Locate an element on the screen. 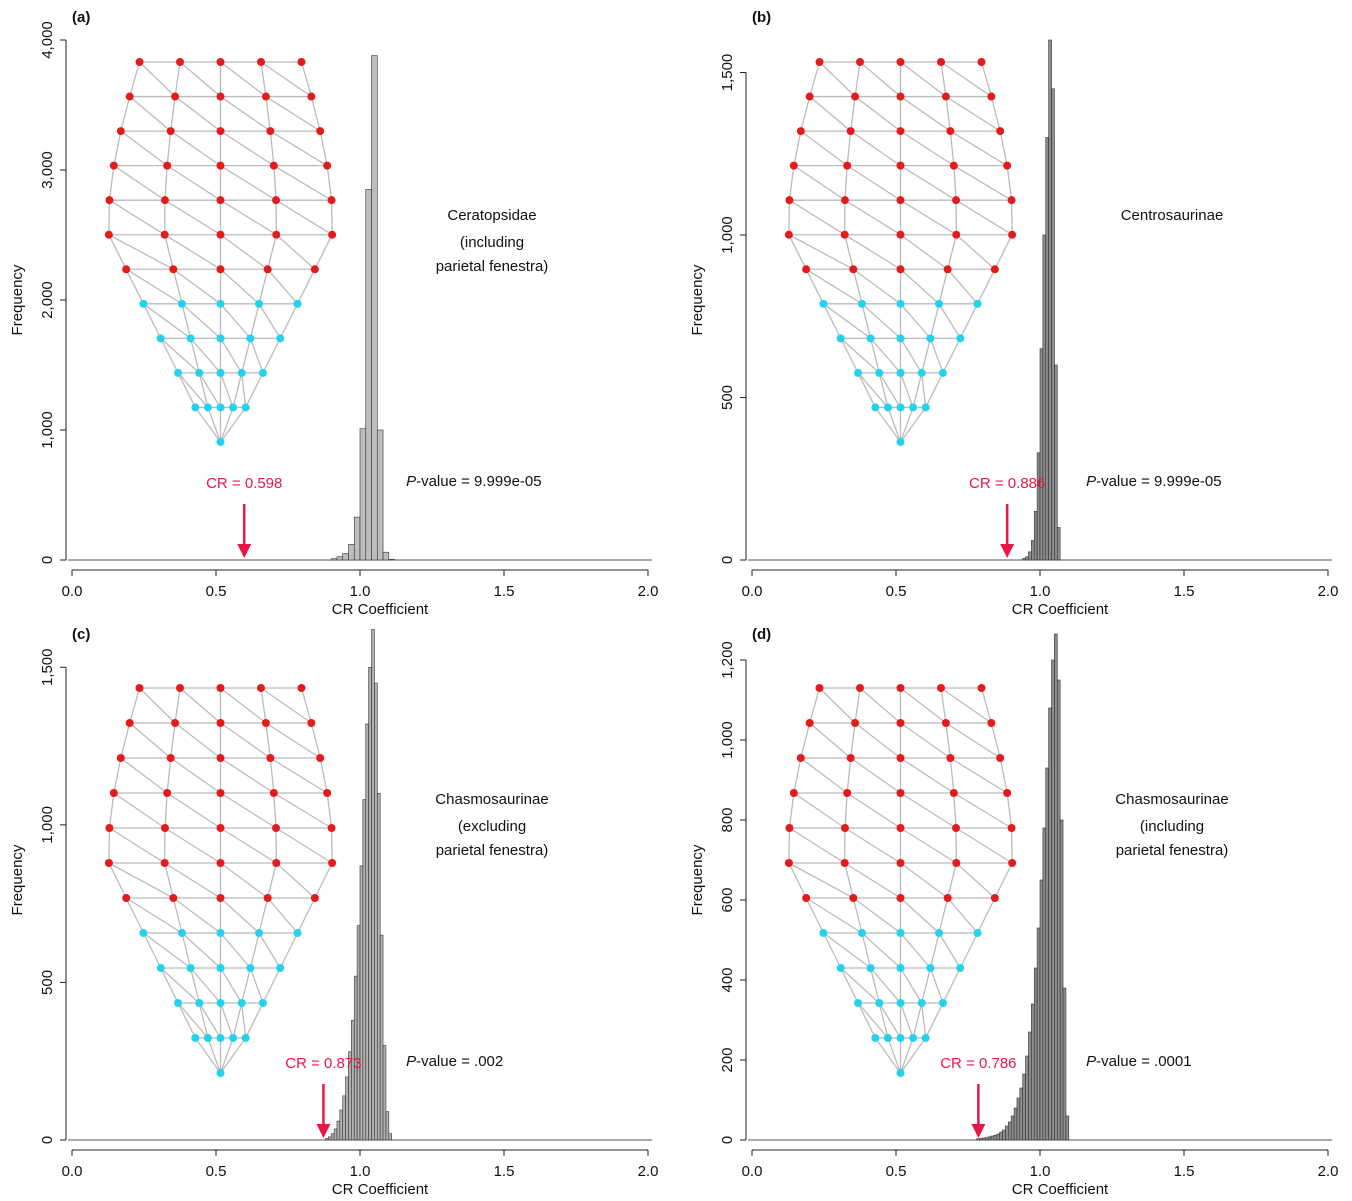  x-tick-label: 1.0 is located at coordinates (360, 591).